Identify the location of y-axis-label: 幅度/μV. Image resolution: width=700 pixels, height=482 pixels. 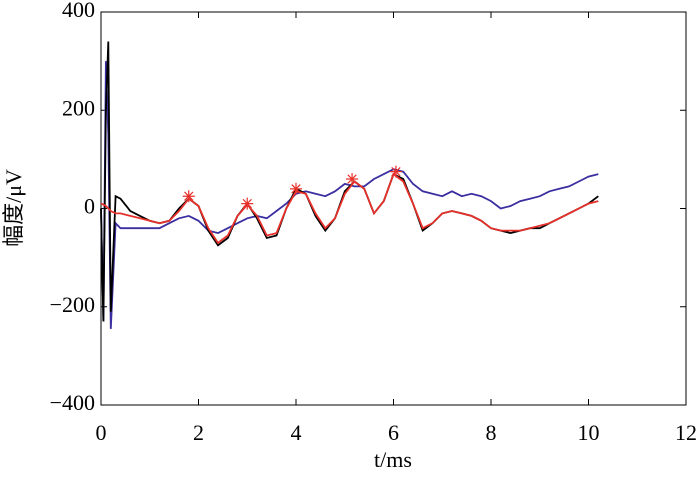
(13, 208).